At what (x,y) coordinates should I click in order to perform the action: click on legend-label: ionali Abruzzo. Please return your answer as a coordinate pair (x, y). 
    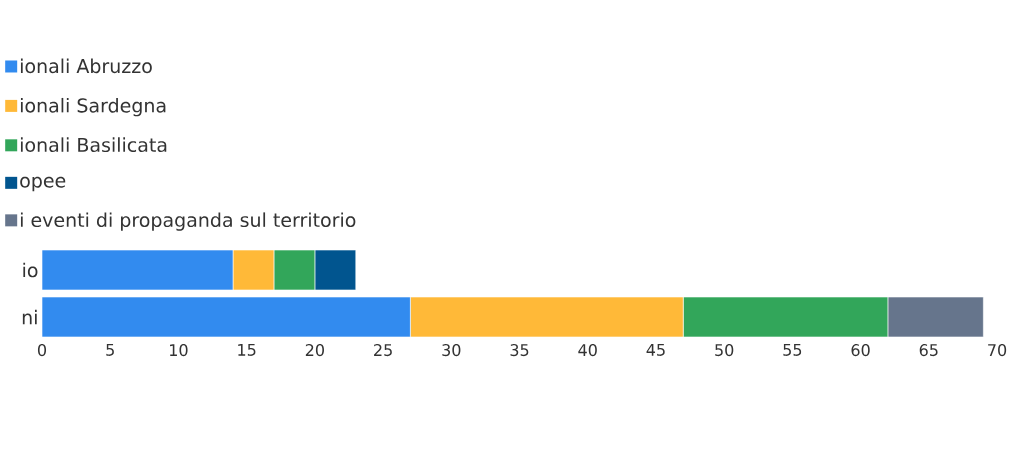
    Looking at the image, I should click on (86, 66).